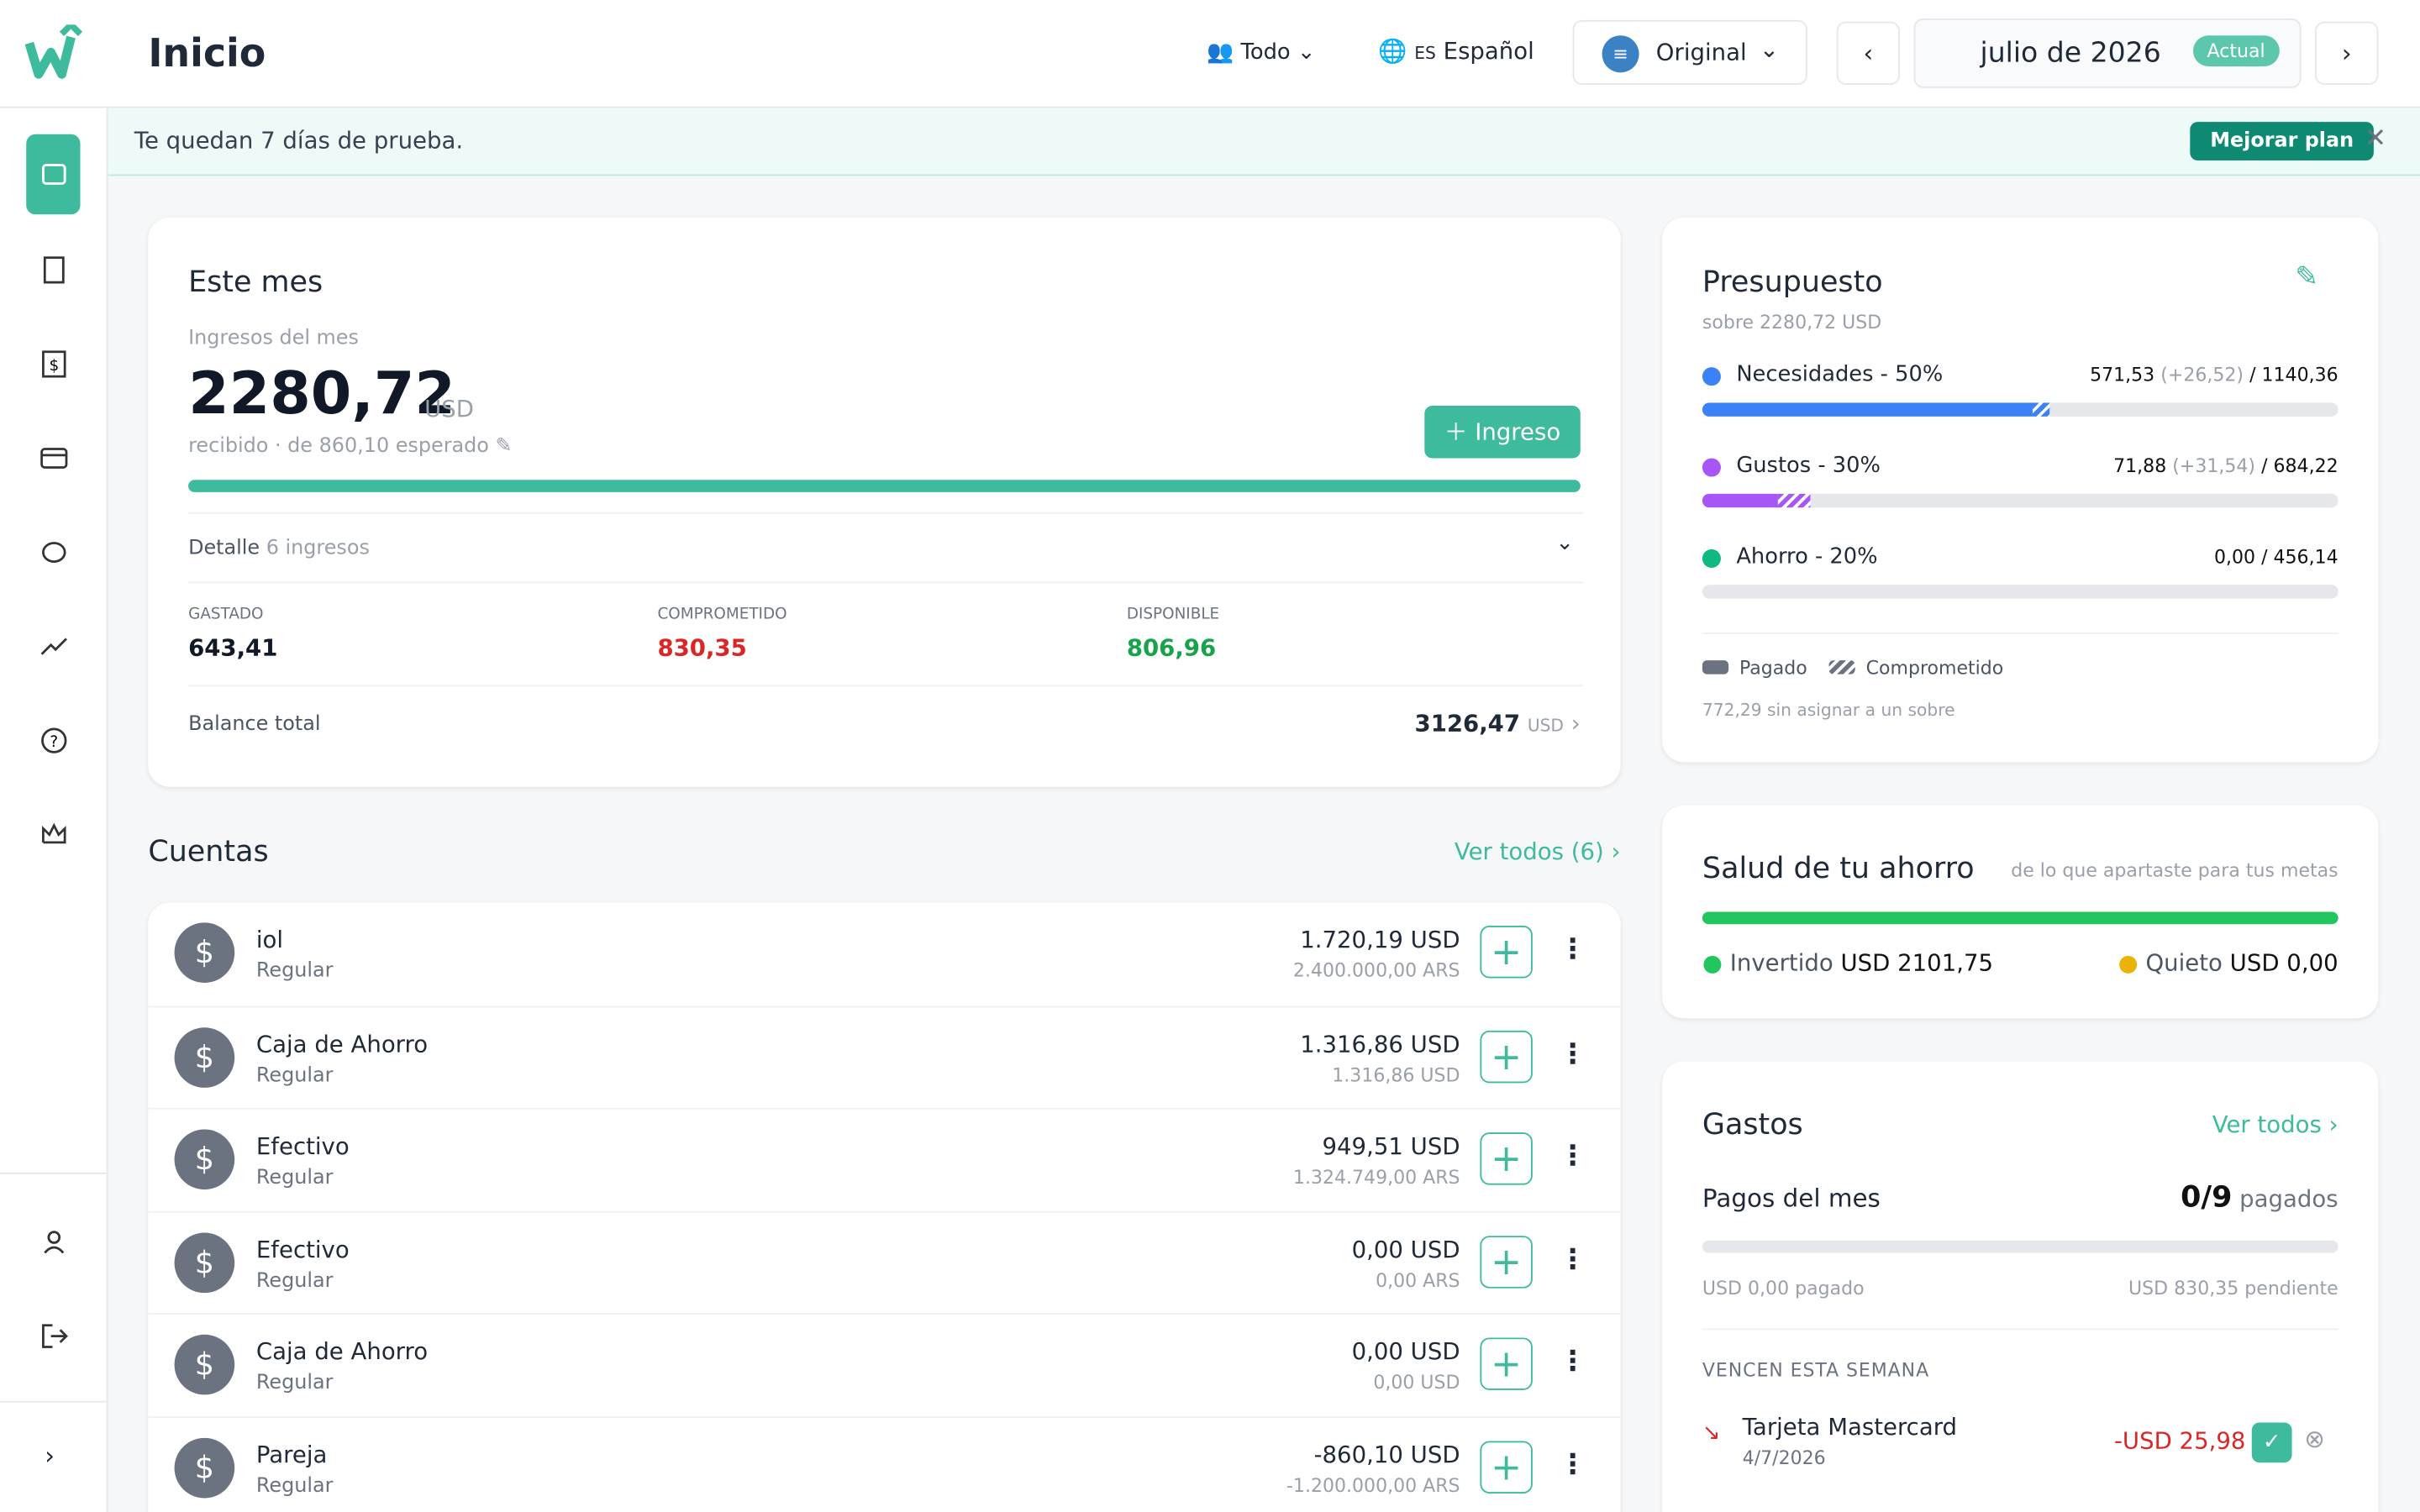 This screenshot has height=1512, width=2420. What do you see at coordinates (54, 1241) in the screenshot?
I see `nav-profile` at bounding box center [54, 1241].